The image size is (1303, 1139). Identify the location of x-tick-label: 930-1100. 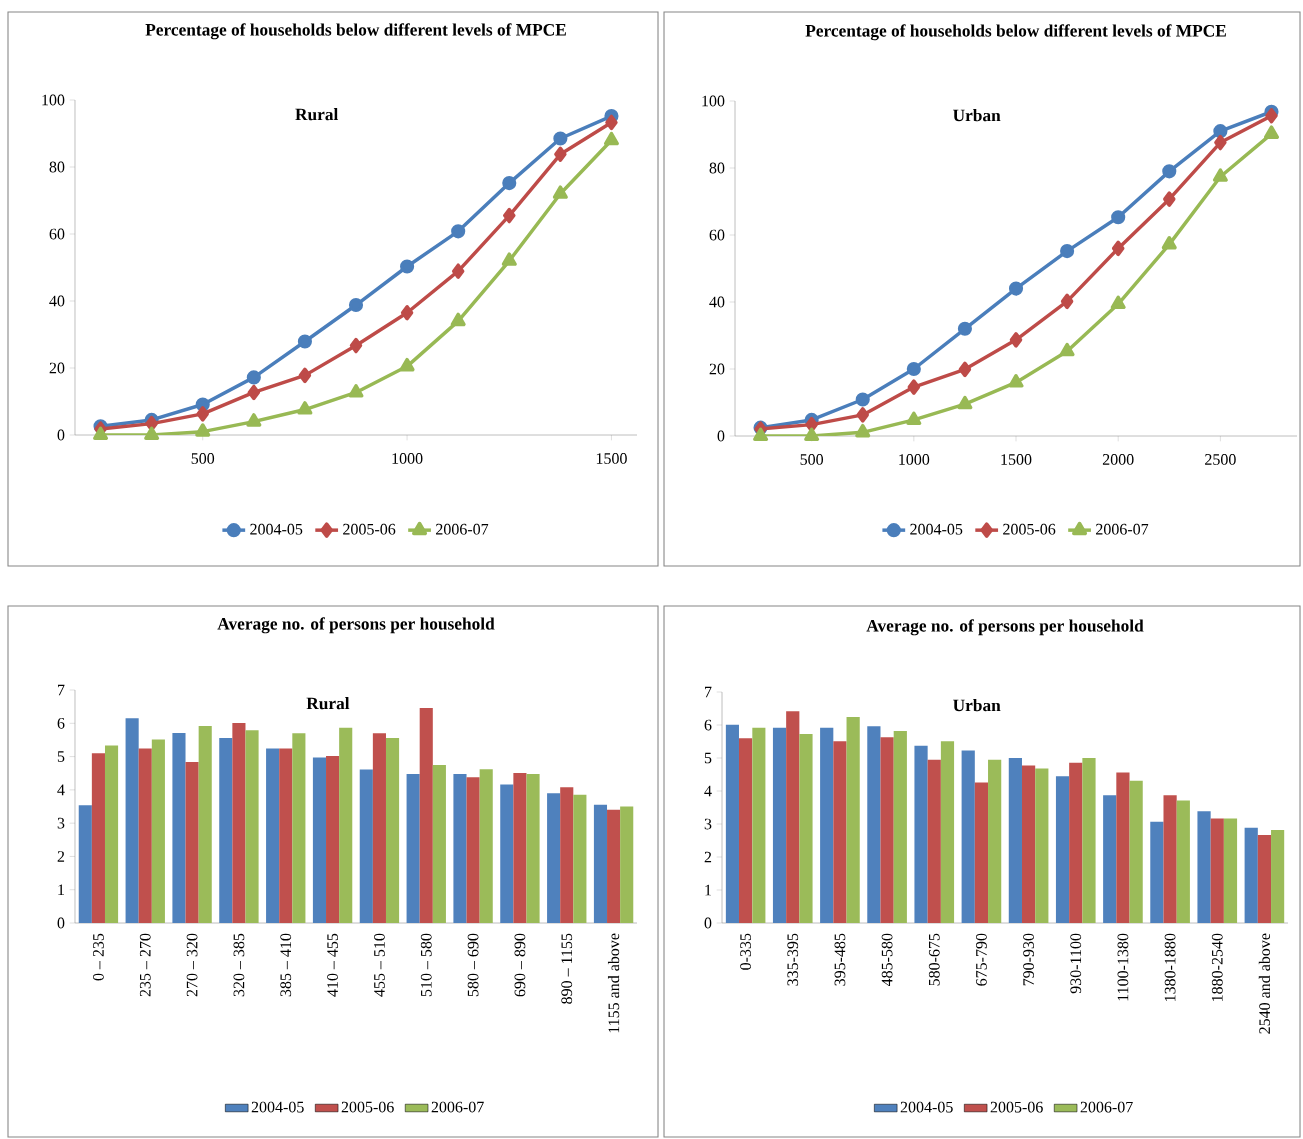
(1076, 963).